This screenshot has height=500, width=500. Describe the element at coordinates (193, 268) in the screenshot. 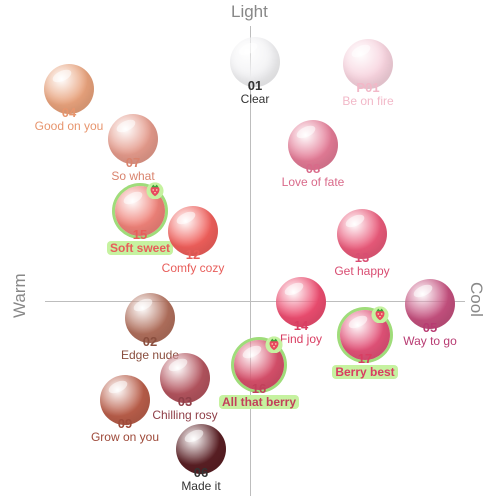

I see `product-name: Comfy cozy` at that location.